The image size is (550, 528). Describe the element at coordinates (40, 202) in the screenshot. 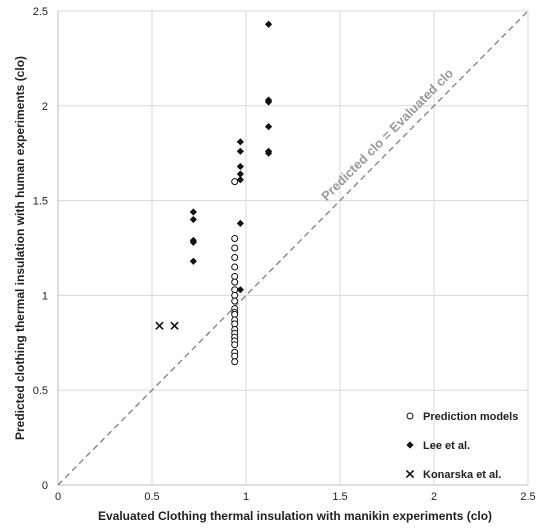

I see `y-tick-label: 1.5` at that location.